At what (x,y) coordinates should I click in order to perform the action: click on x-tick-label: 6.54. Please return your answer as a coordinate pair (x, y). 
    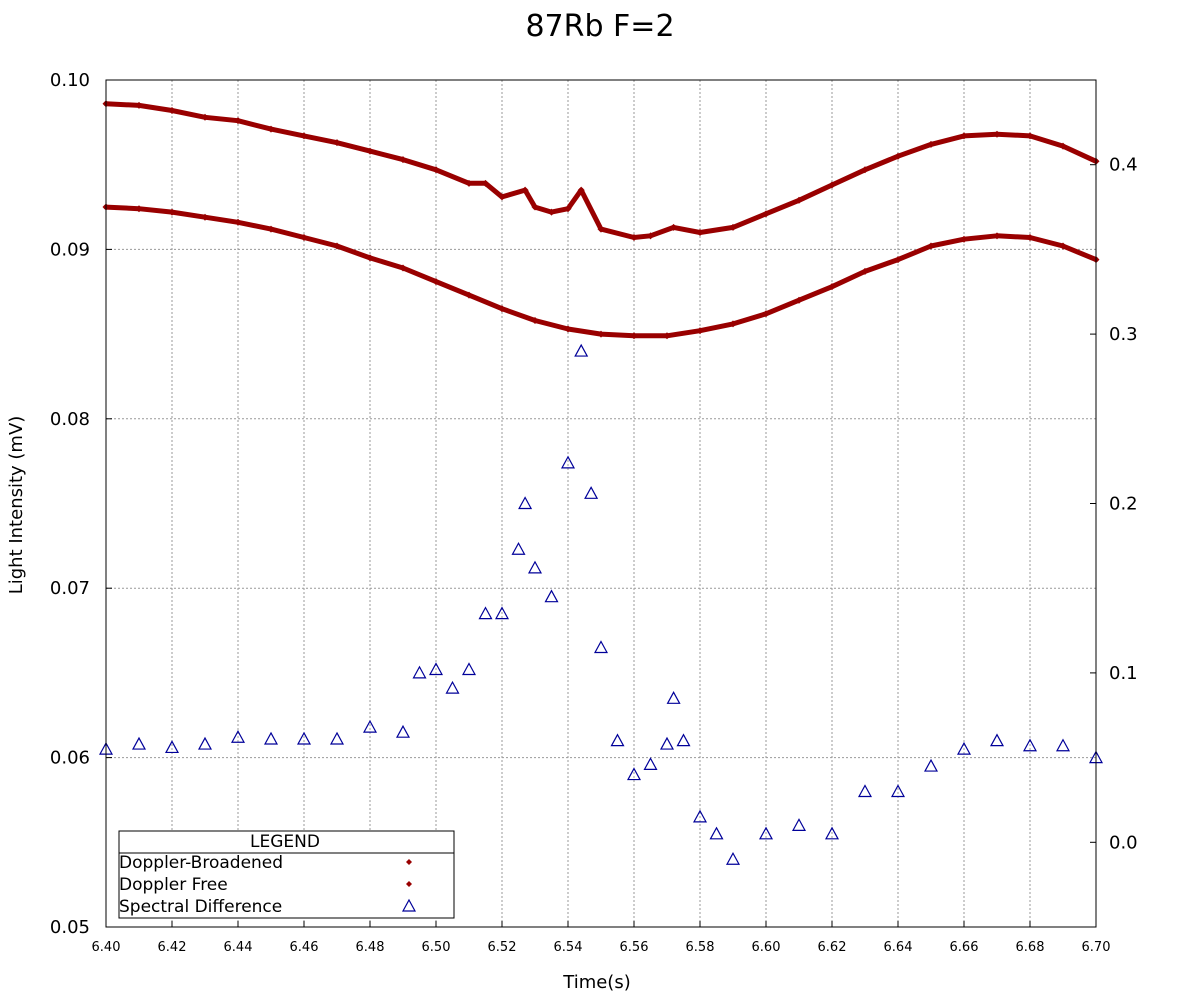
    Looking at the image, I should click on (568, 947).